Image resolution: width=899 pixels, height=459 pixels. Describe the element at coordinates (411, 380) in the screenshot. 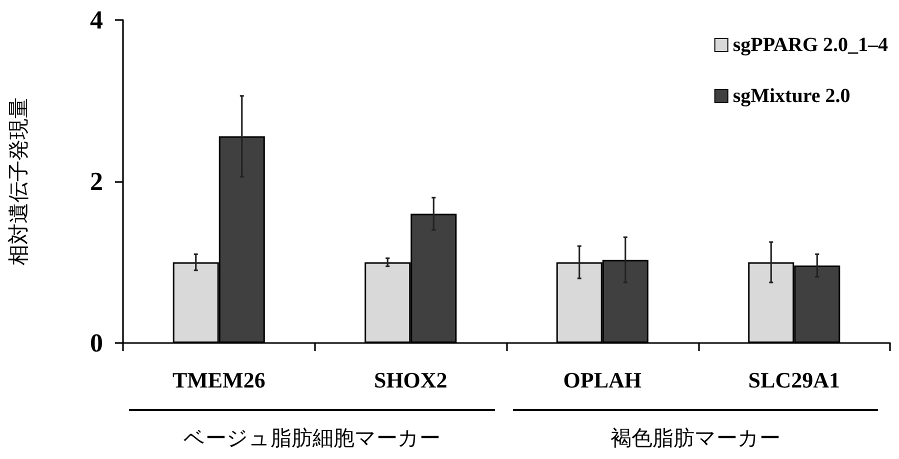

I see `x-tick-label: SHOX2` at that location.